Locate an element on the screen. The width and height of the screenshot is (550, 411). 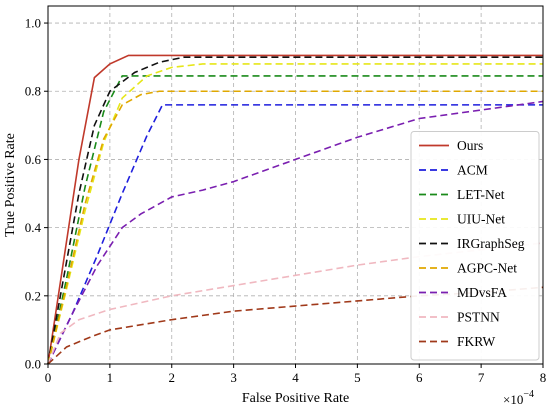
x-scale-exponent: −4 is located at coordinates (528, 394).